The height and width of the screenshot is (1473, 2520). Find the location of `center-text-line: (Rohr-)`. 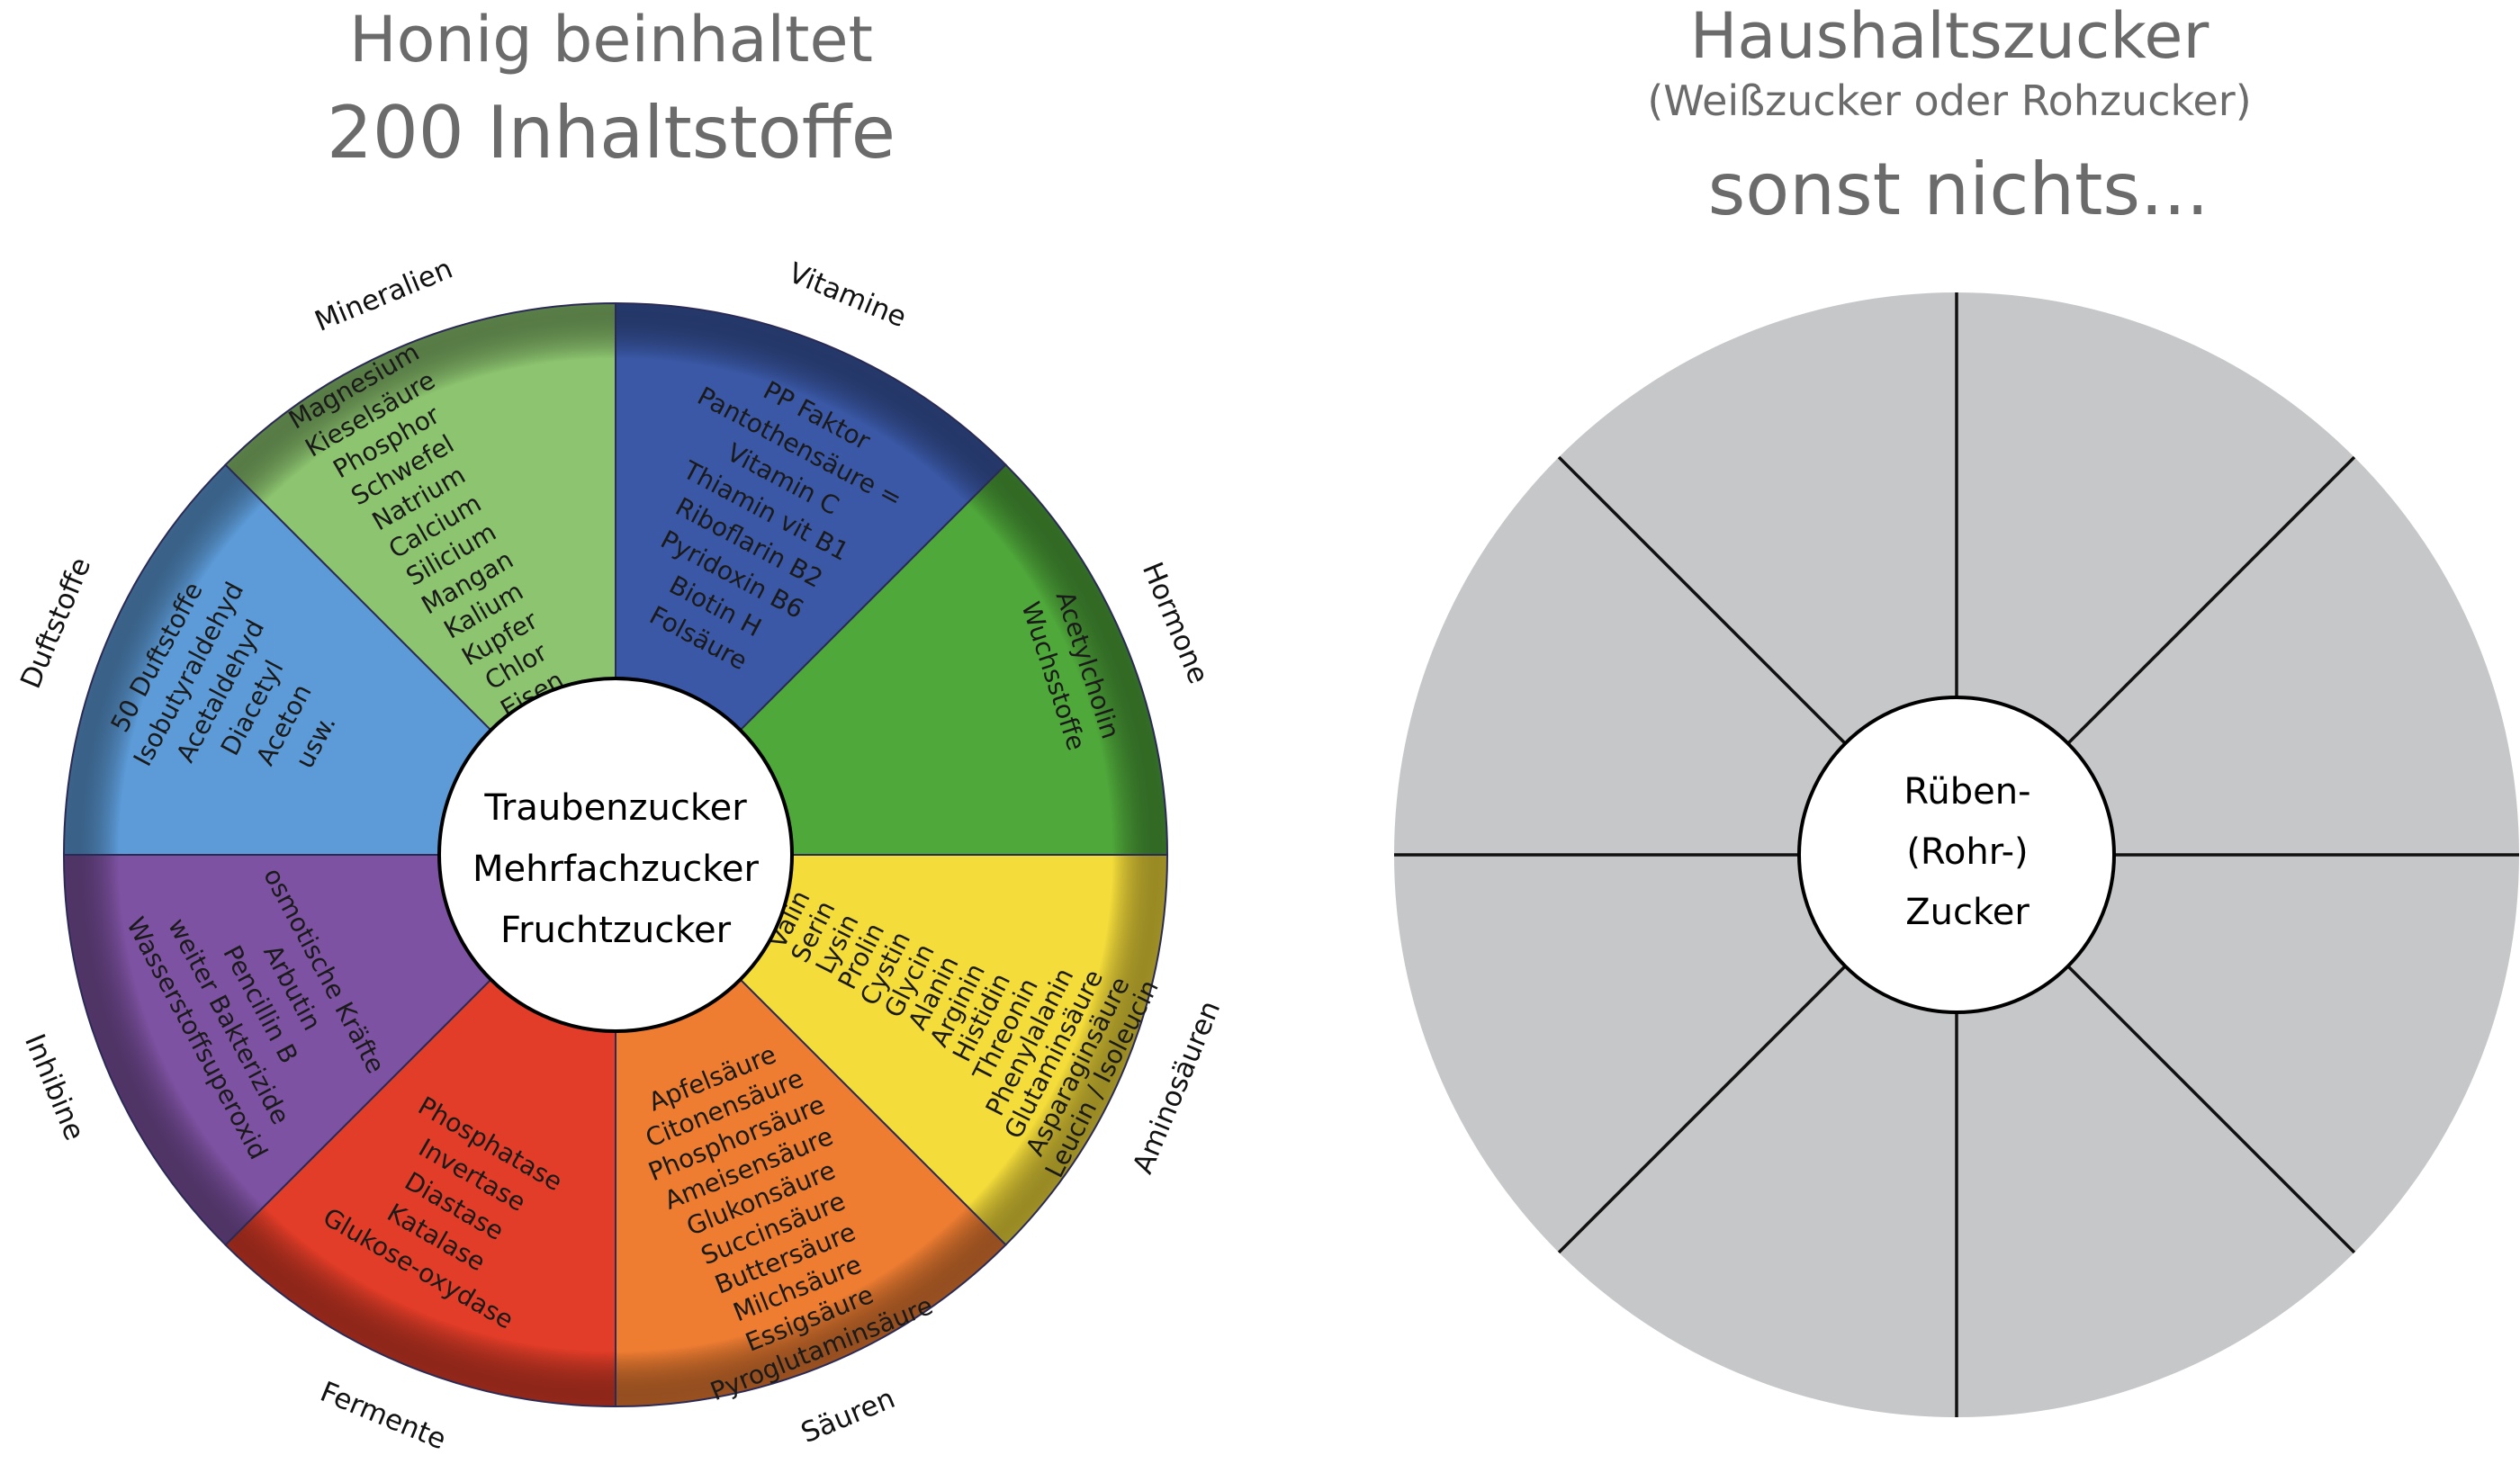

center-text-line: (Rohr-) is located at coordinates (1967, 852).